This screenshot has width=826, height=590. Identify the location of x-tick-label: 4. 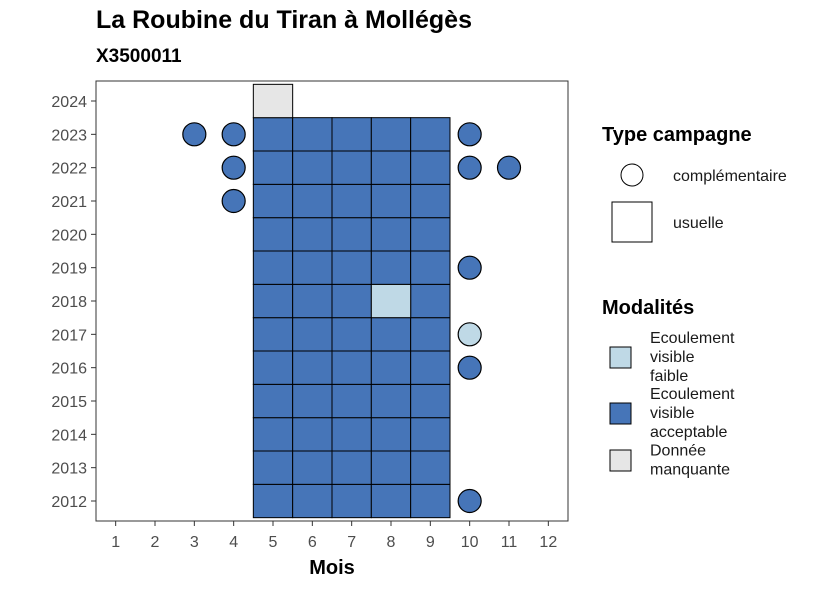
(233, 542).